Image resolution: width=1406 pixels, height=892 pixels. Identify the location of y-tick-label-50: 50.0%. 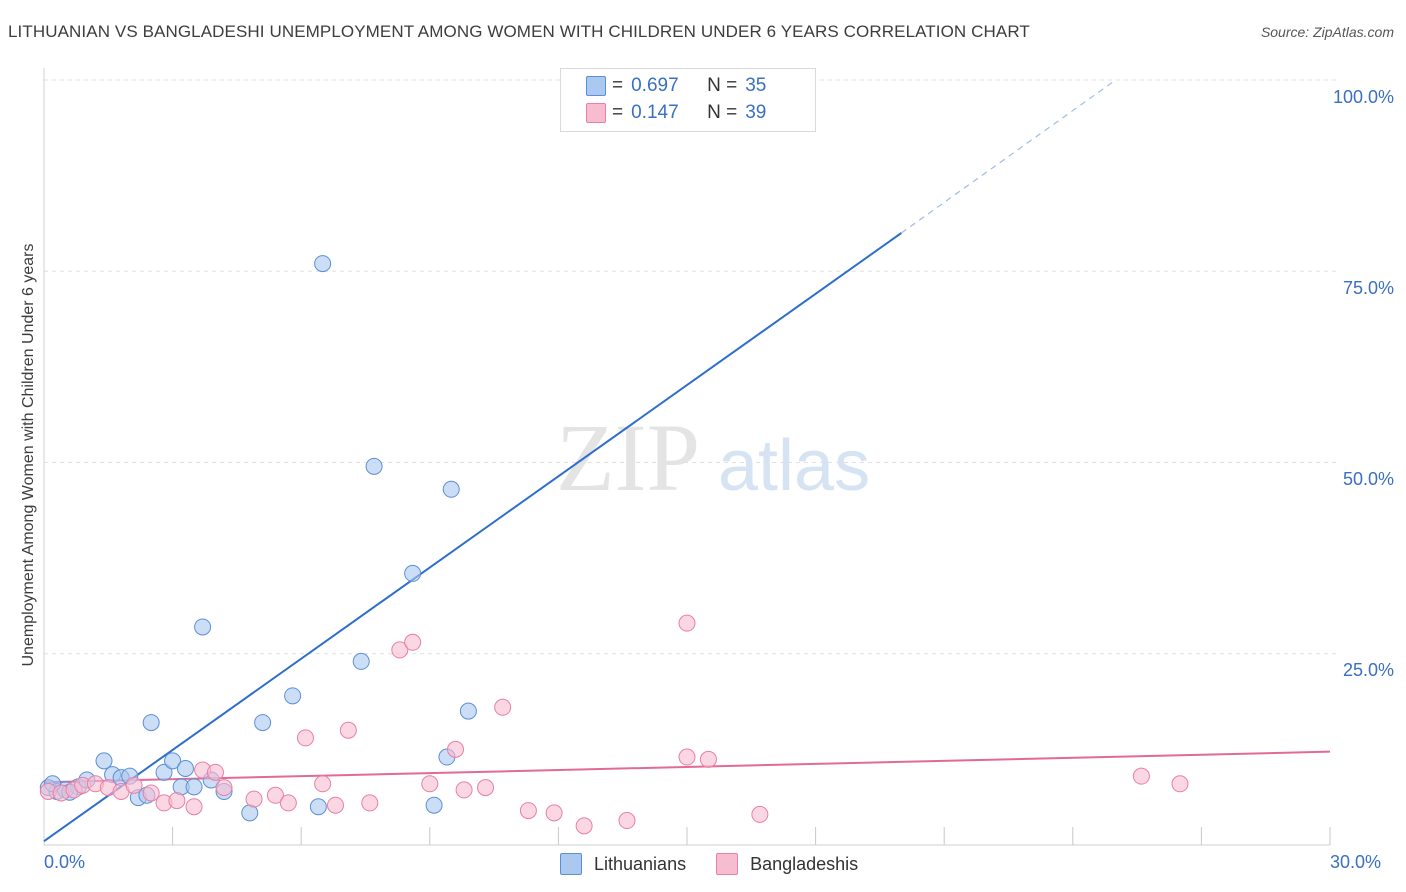
(1368, 479).